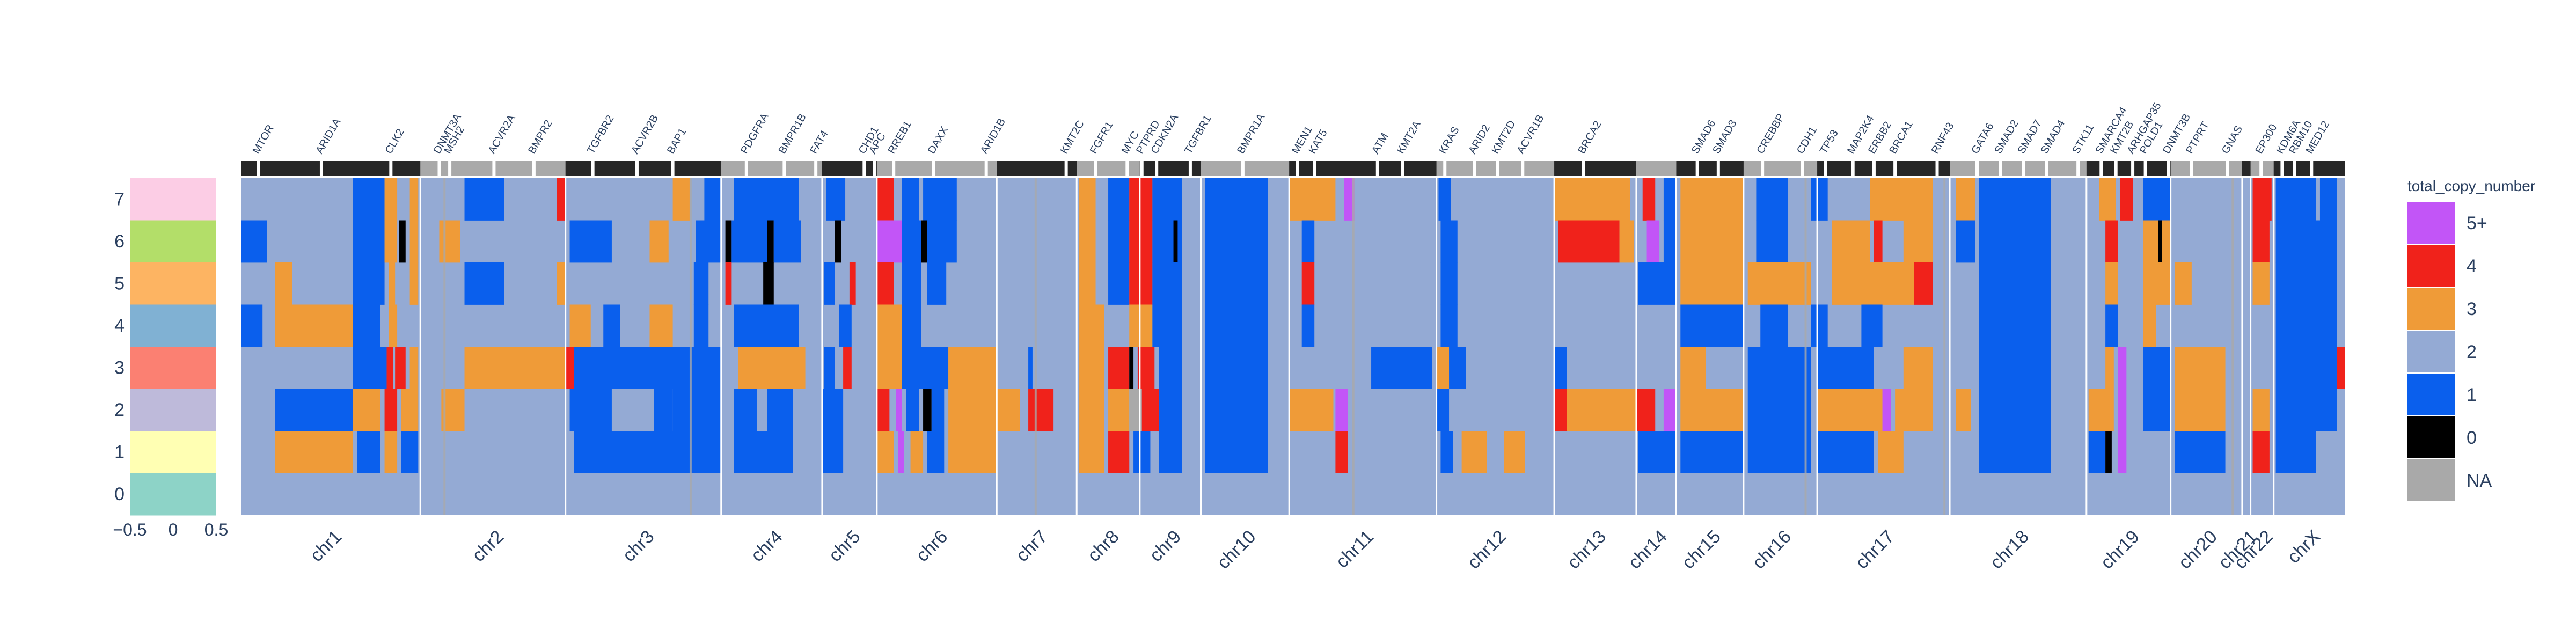 This screenshot has height=644, width=2576. Describe the element at coordinates (601, 134) in the screenshot. I see `gene-label-TGFBR2: TGFBR2` at that location.